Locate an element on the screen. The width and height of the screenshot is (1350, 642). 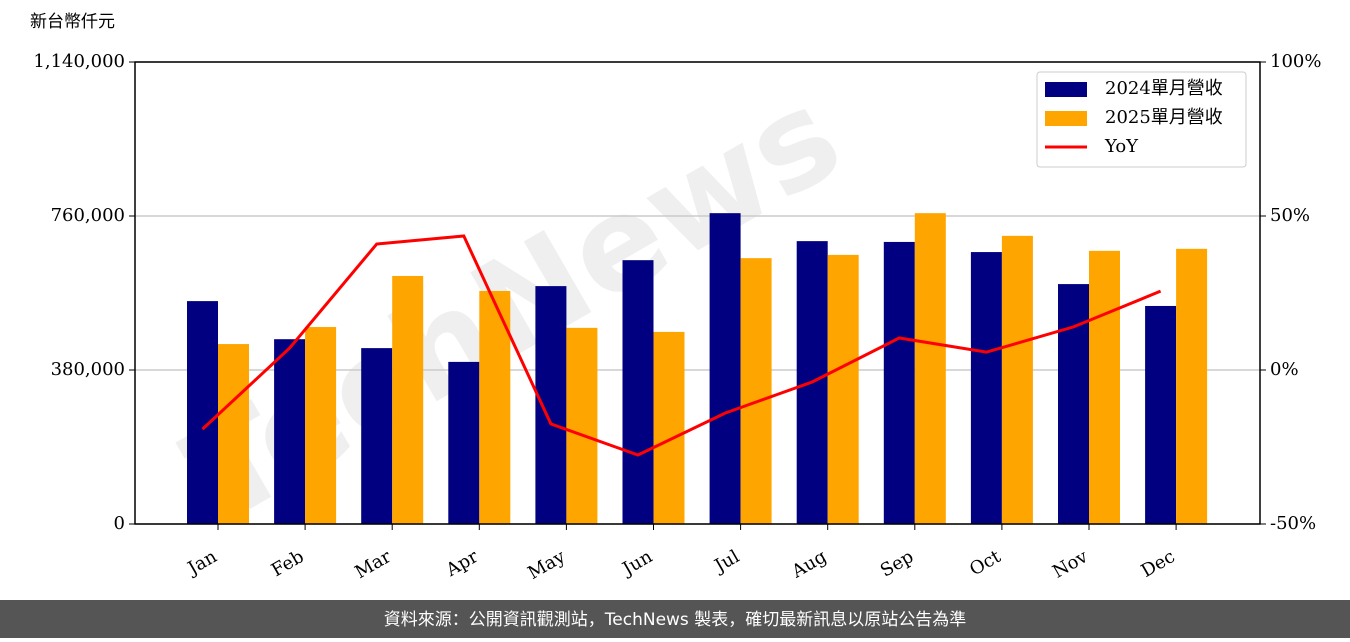
legend-box is located at coordinates (1141, 119).